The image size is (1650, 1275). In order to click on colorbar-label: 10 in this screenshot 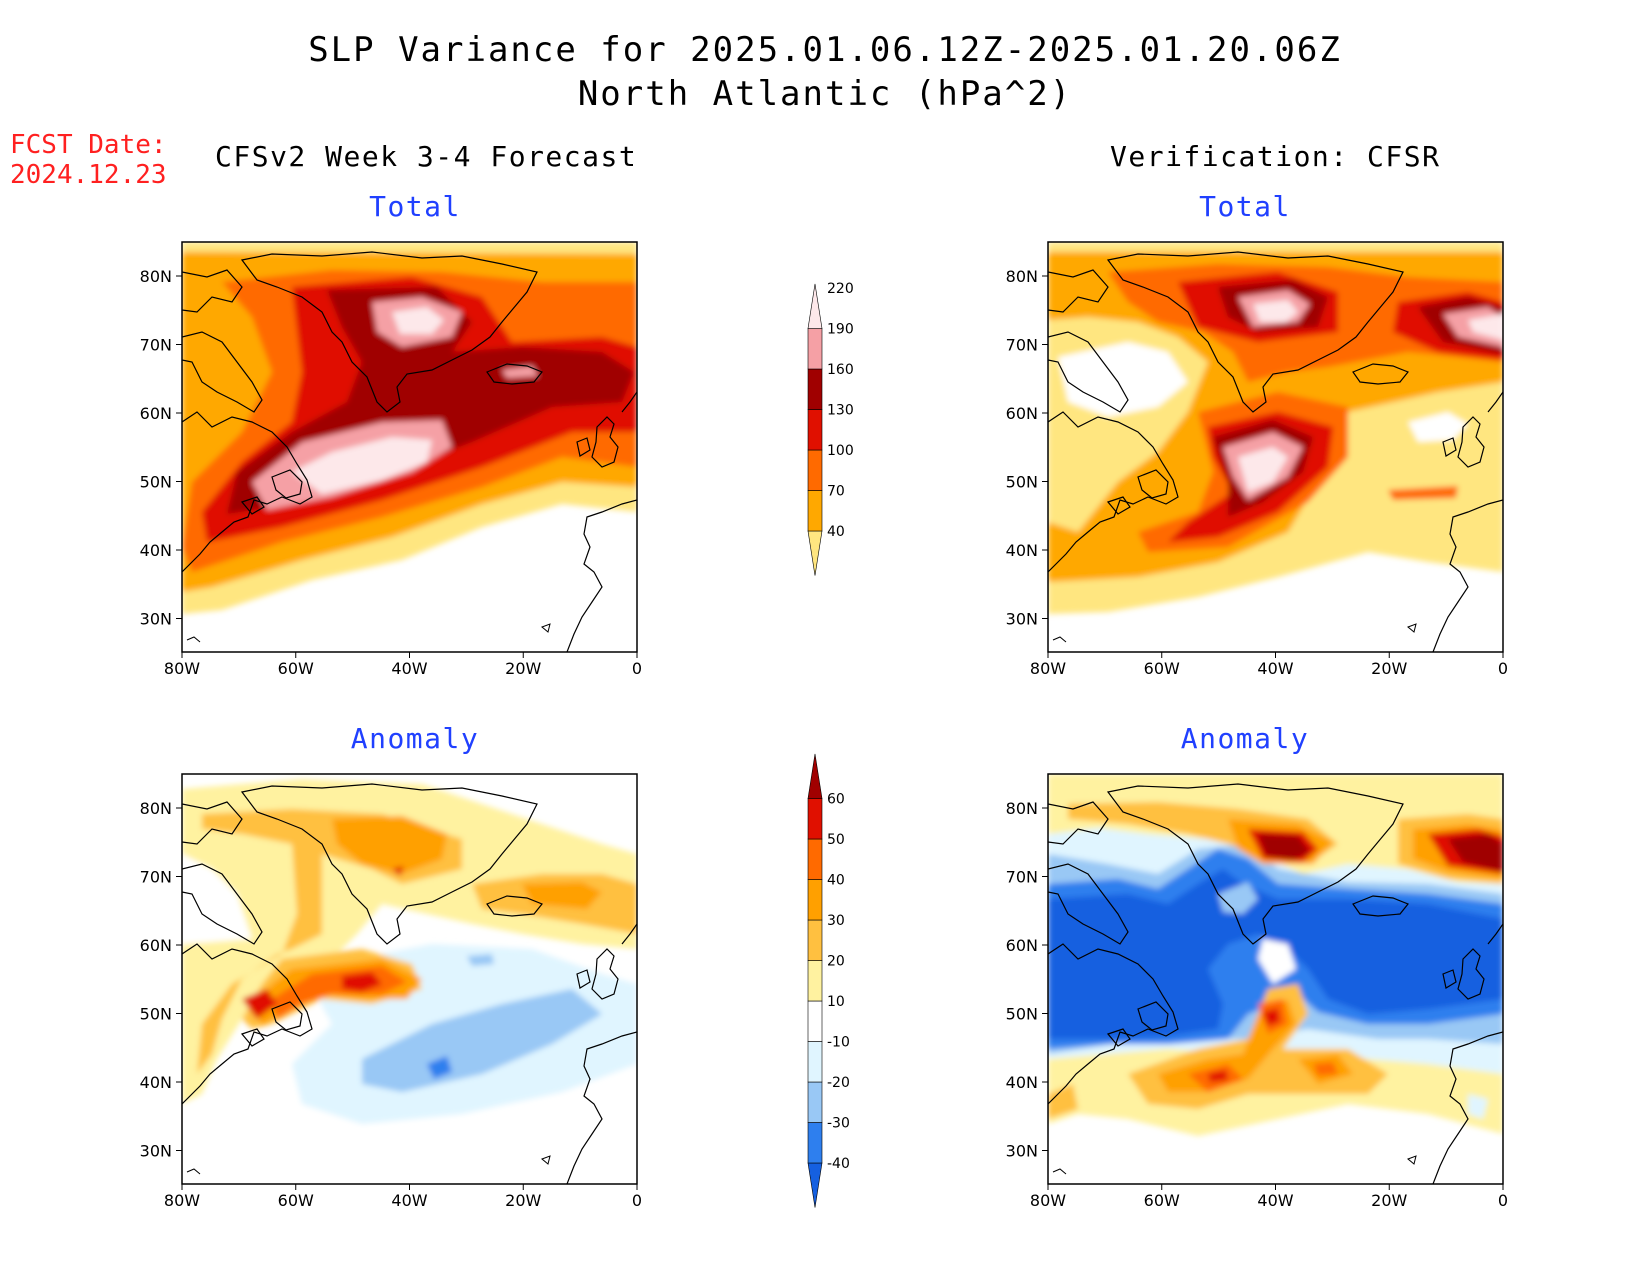, I will do `click(836, 1002)`.